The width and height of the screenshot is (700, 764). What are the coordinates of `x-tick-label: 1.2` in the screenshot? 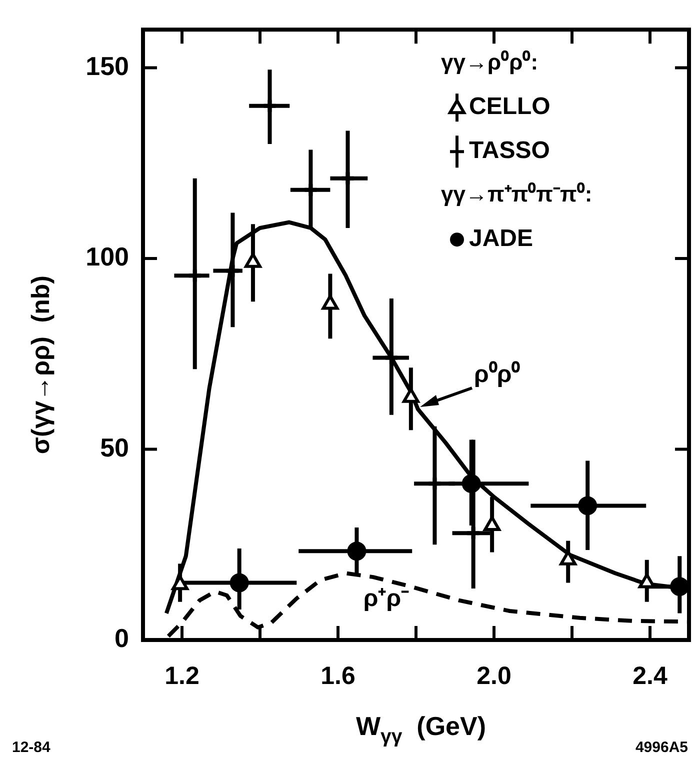 It's located at (182, 676).